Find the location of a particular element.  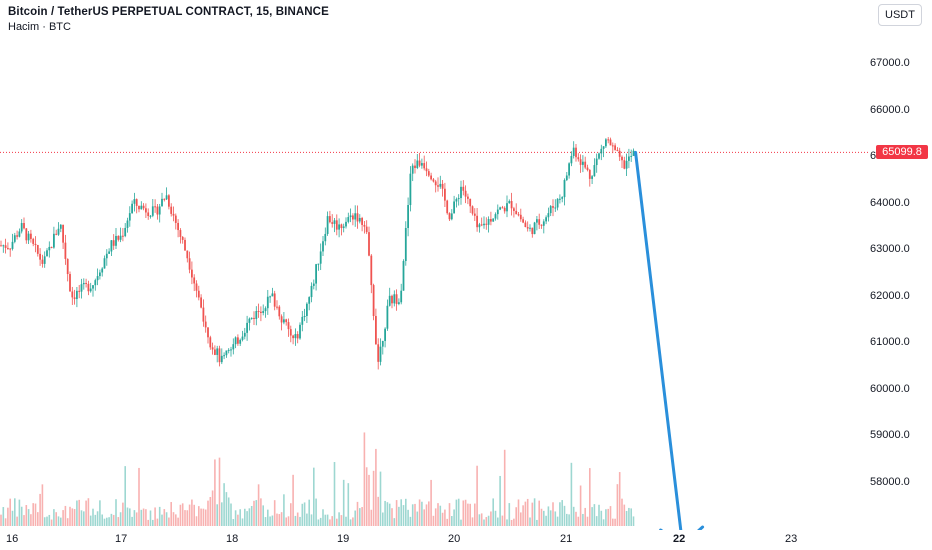

price-tick: 66000.0 is located at coordinates (890, 110).